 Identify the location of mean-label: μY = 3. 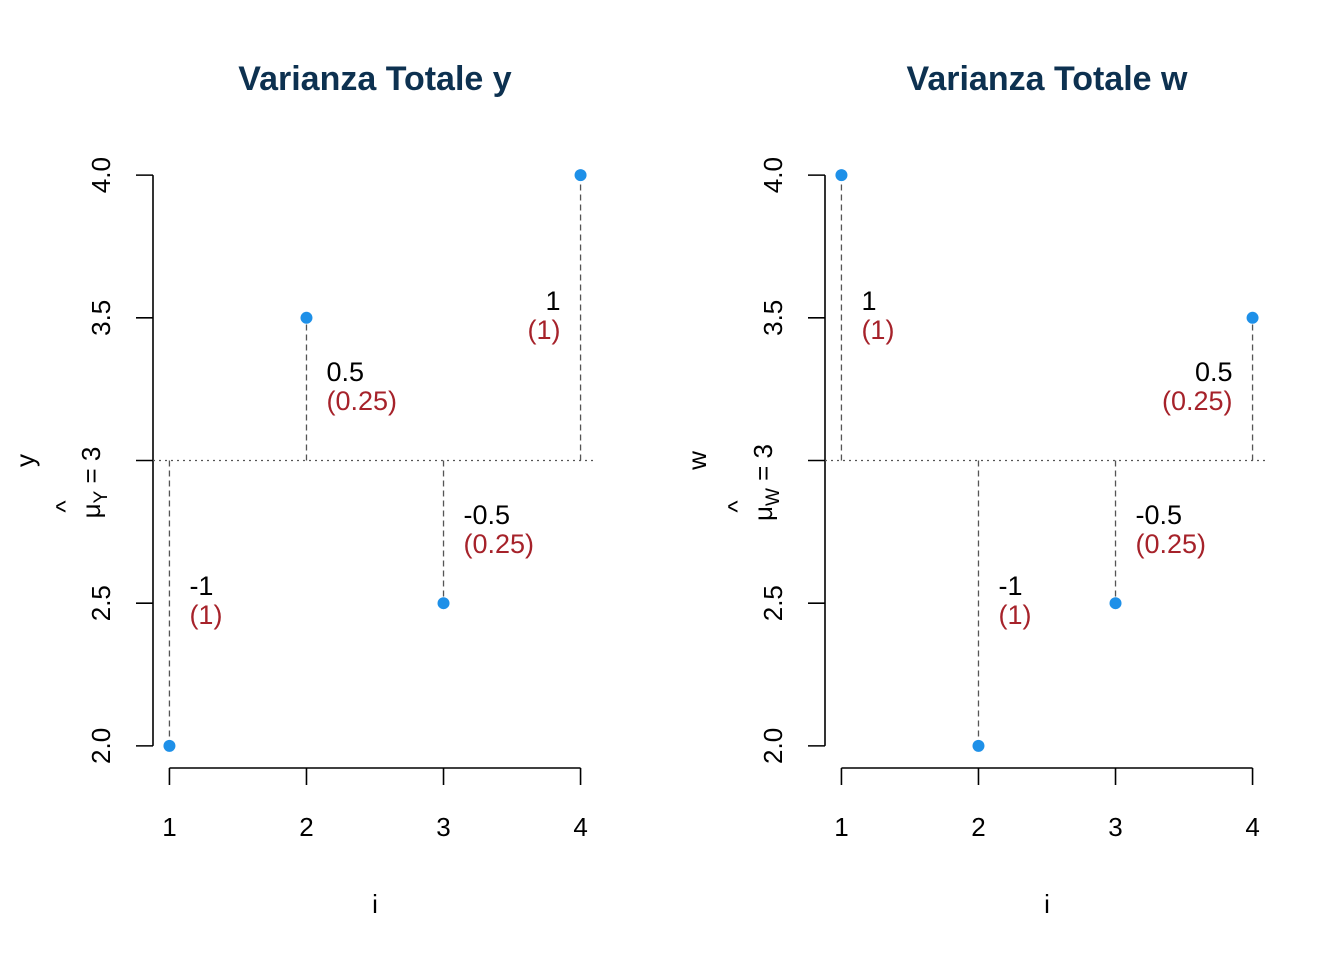
(94, 483).